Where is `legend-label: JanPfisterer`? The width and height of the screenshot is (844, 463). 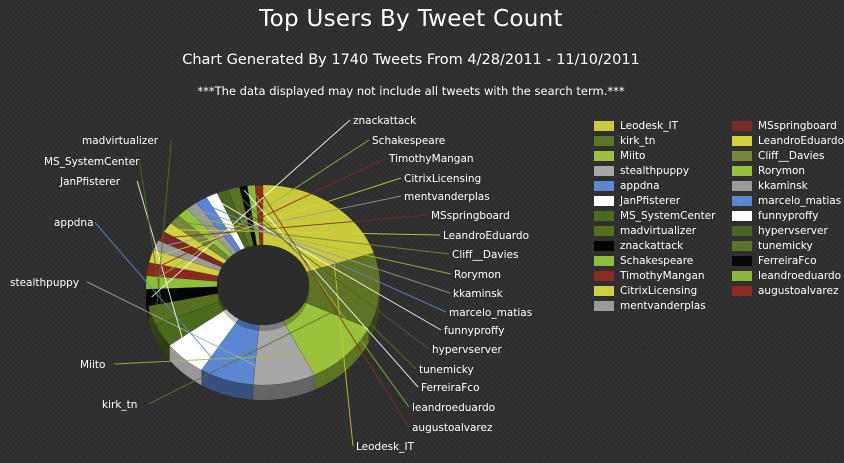
legend-label: JanPfisterer is located at coordinates (650, 200).